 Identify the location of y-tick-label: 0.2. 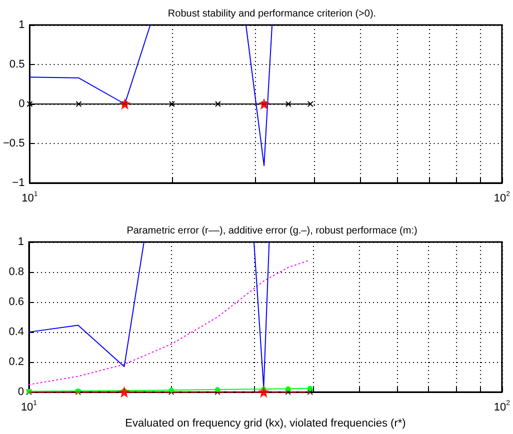
(16, 362).